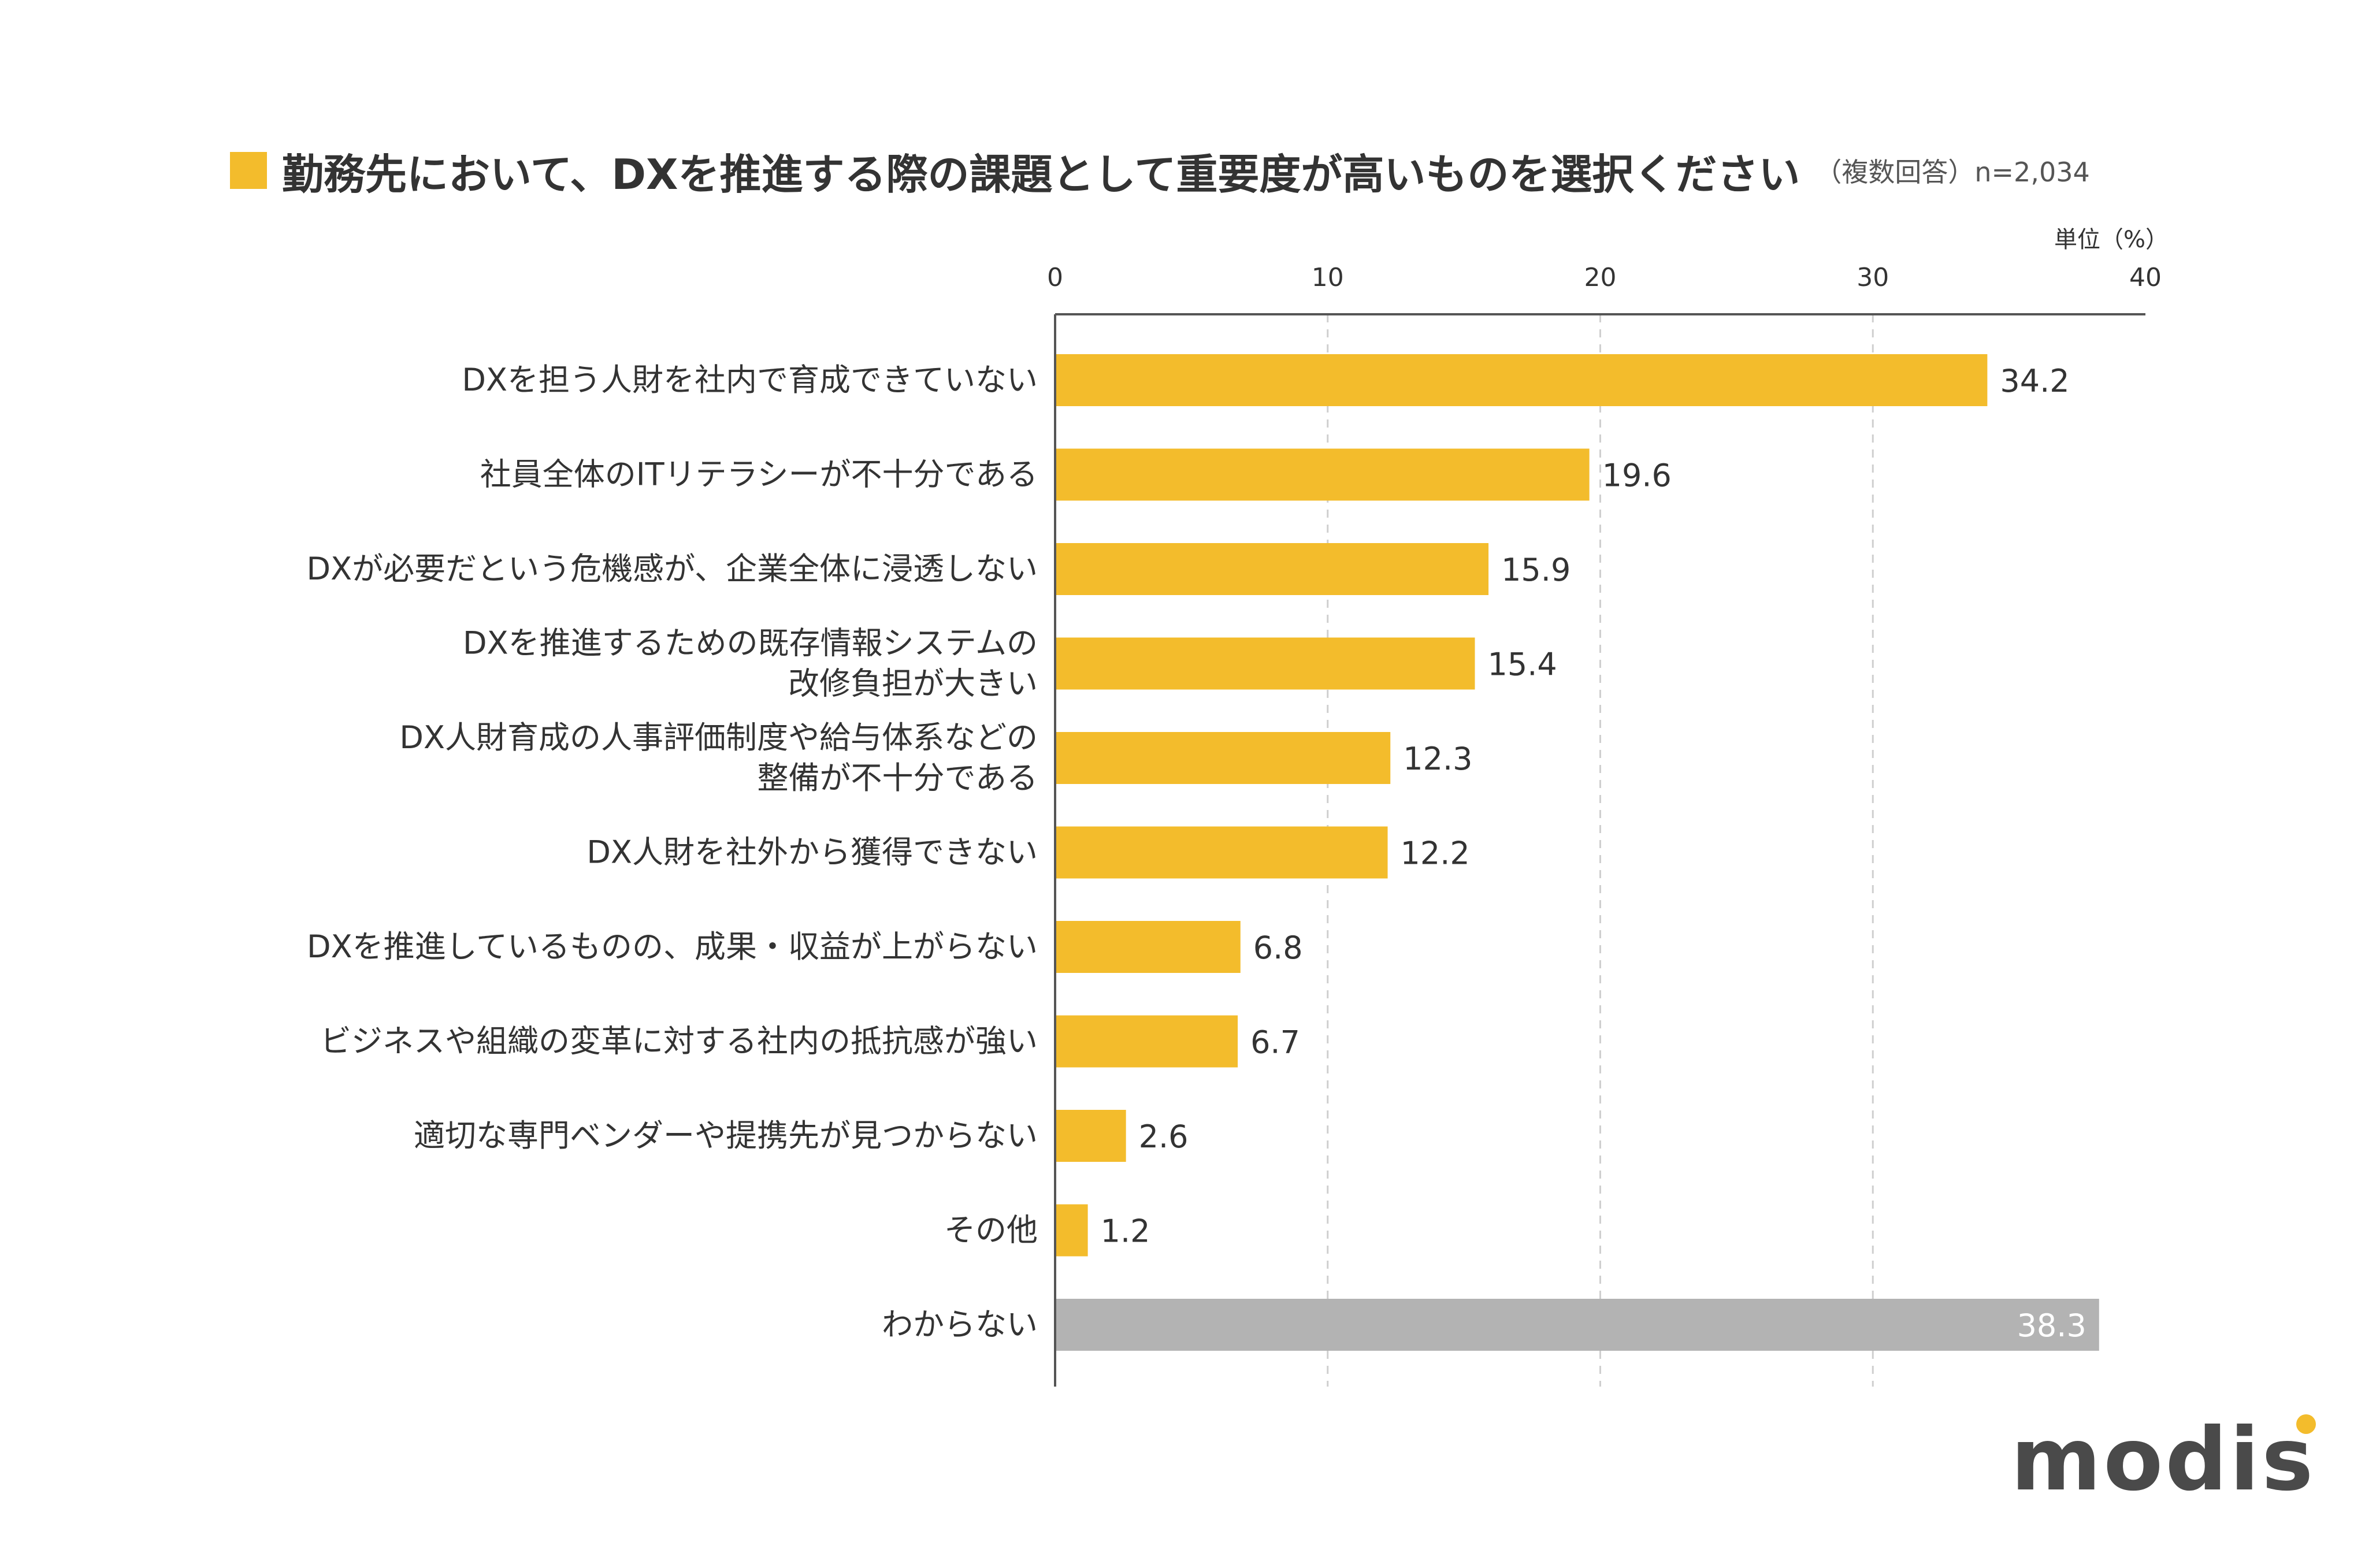 The image size is (2365, 1568). What do you see at coordinates (1436, 853) in the screenshot?
I see `value-label-5: 12.2` at bounding box center [1436, 853].